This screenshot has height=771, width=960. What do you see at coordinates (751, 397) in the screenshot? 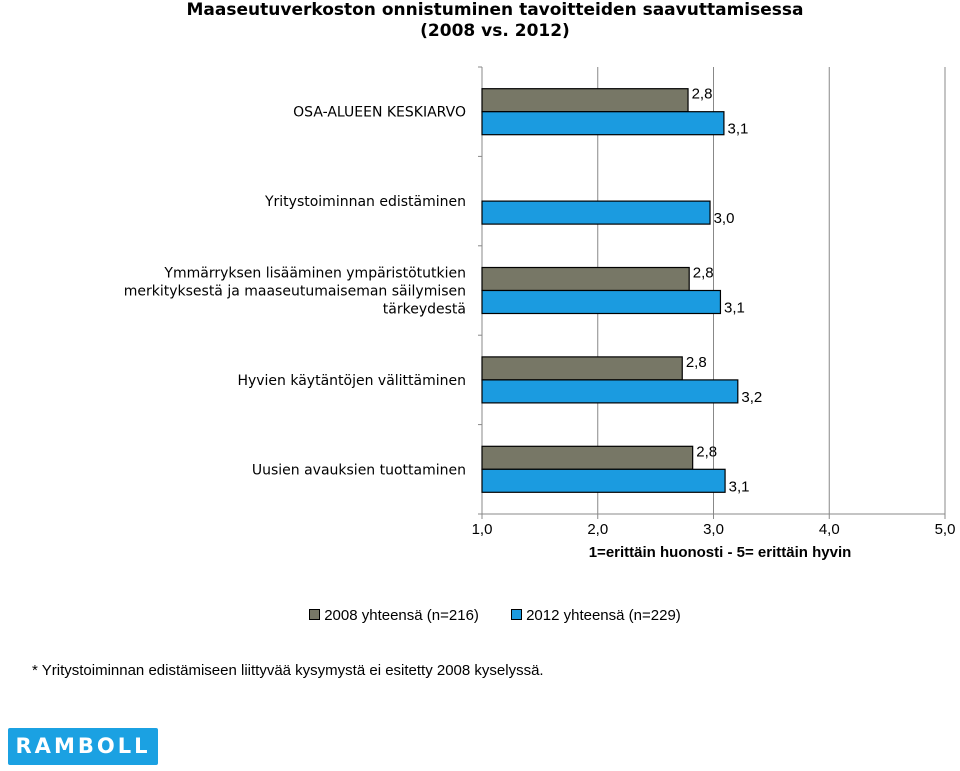
I see `data-label-2012: 3,2` at bounding box center [751, 397].